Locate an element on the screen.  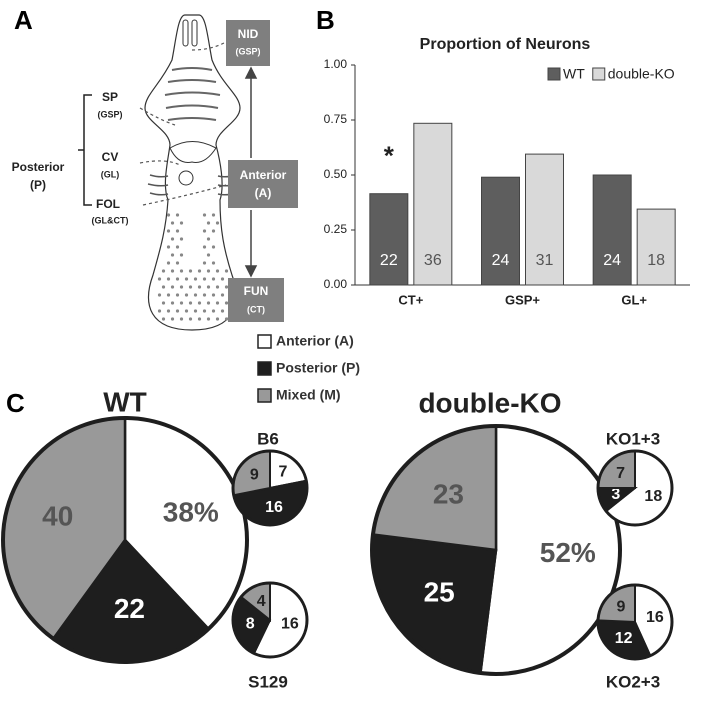
tongue-diagram is located at coordinates (192, 172).